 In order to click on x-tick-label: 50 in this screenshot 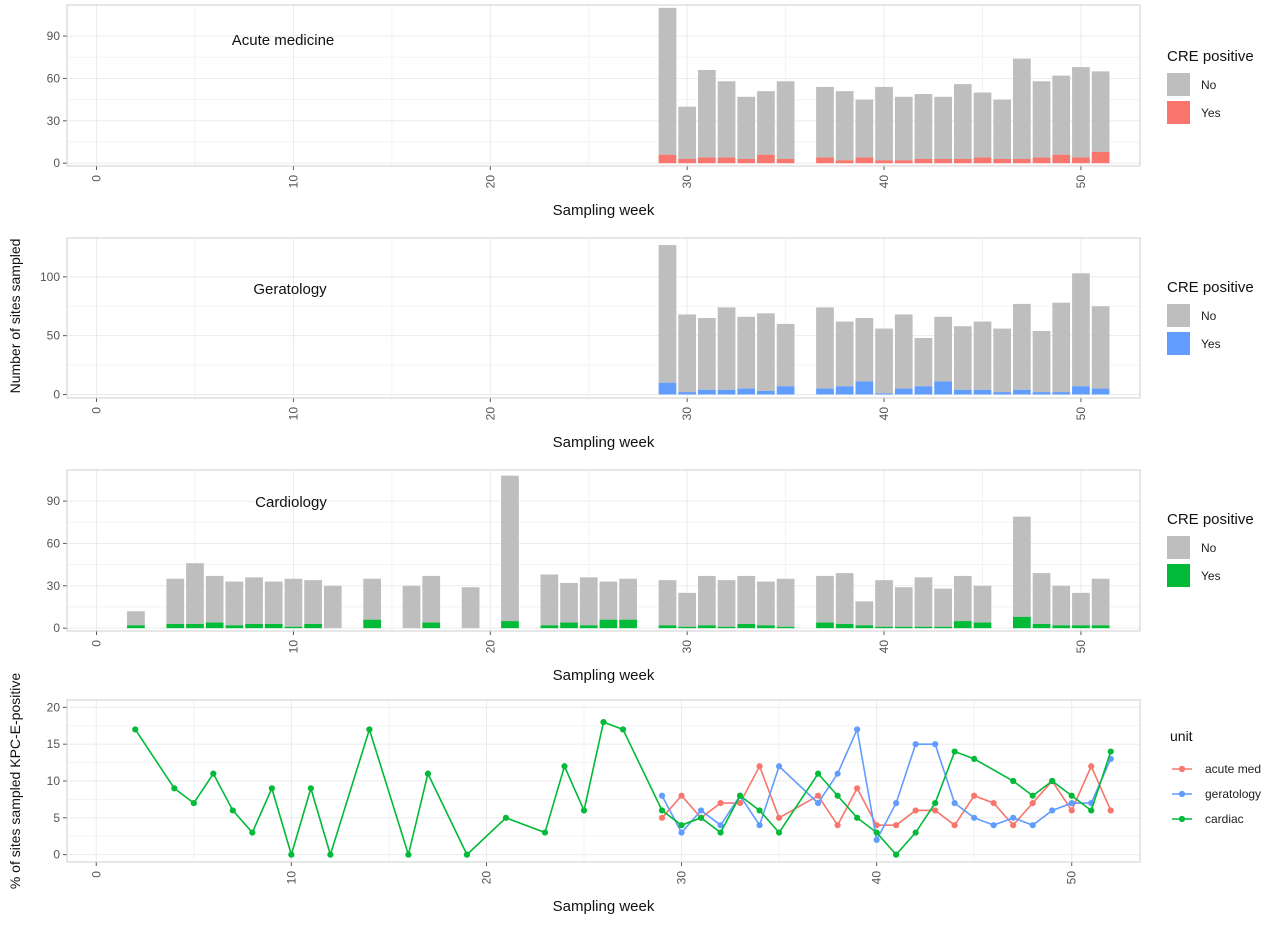, I will do `click(1081, 647)`.